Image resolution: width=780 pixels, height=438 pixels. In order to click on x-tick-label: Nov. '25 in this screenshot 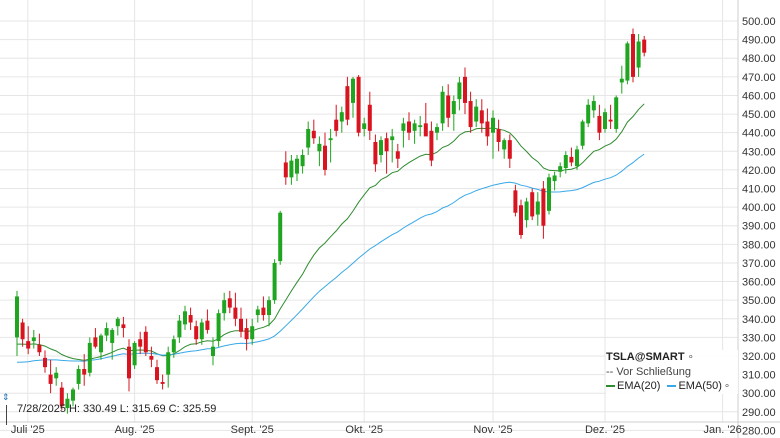, I will do `click(492, 430)`.